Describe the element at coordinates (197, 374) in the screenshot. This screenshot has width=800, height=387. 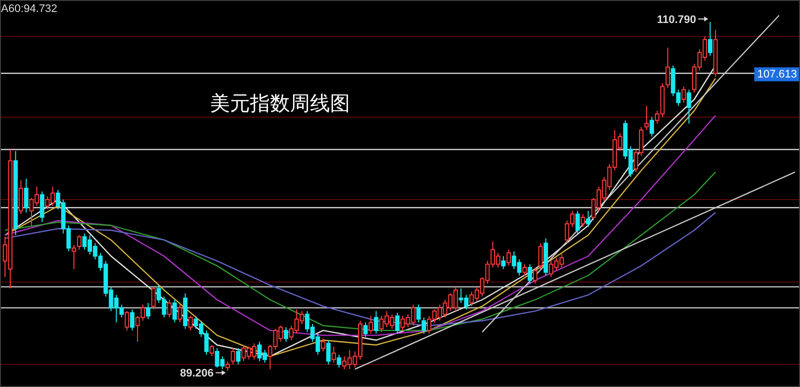
I see `annotation: 89.206` at that location.